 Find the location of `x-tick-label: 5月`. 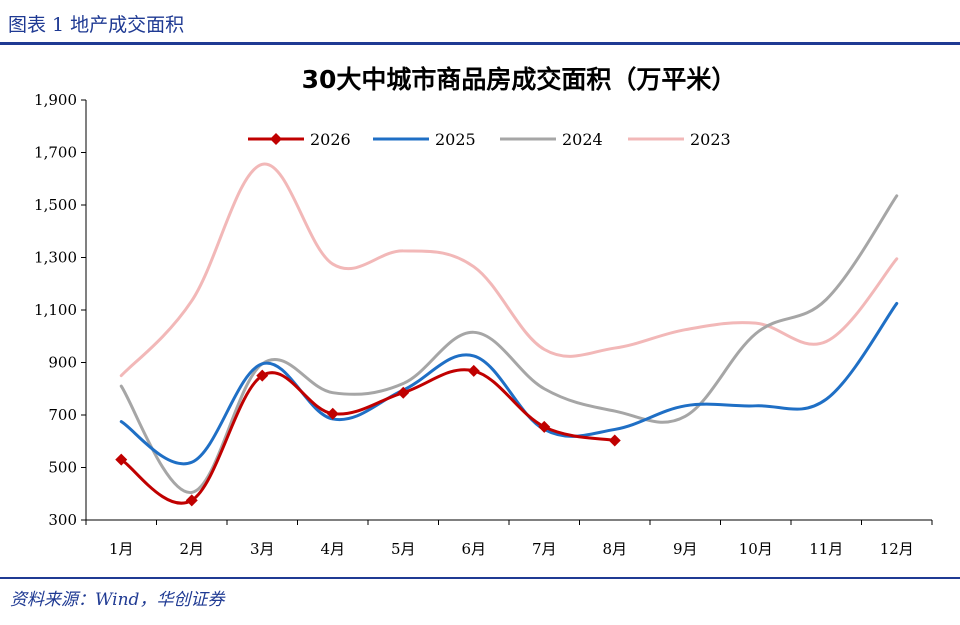

x-tick-label: 5月 is located at coordinates (403, 549).